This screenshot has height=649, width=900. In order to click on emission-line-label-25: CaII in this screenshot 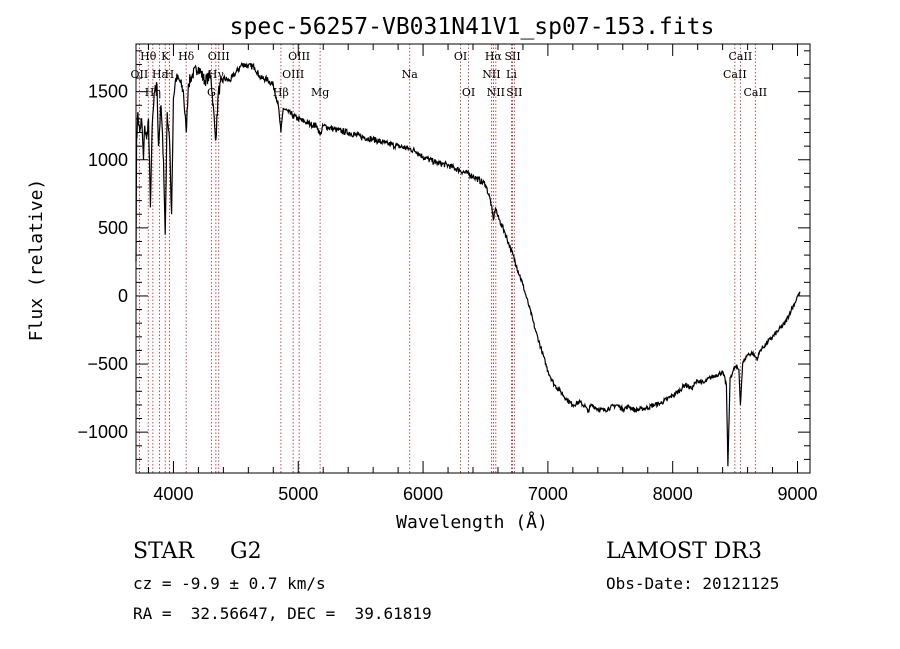, I will do `click(755, 92)`.